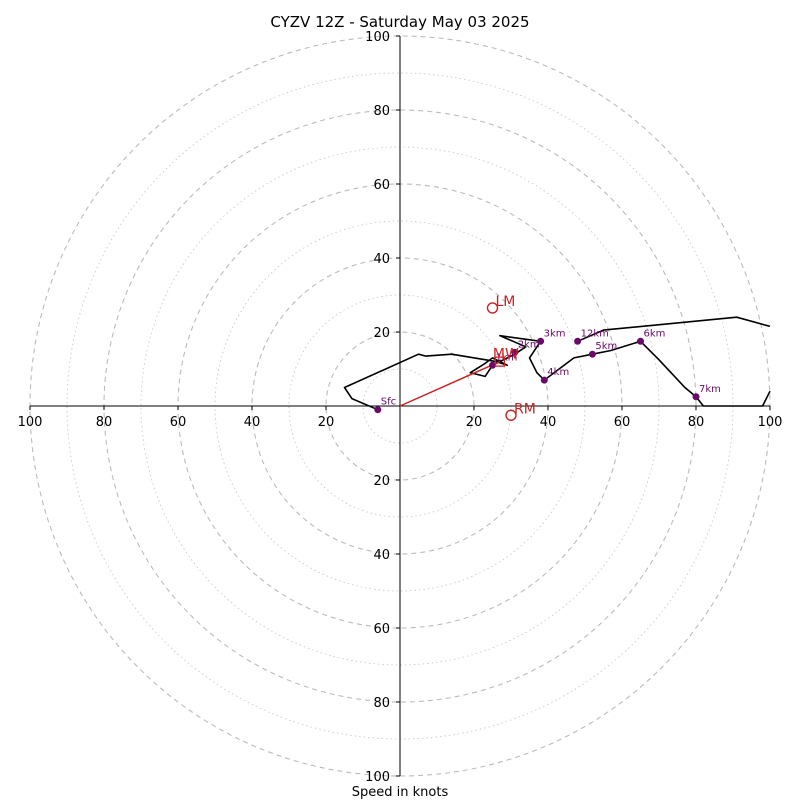 This screenshot has width=800, height=800. I want to click on height-marker-label: 7km, so click(710, 389).